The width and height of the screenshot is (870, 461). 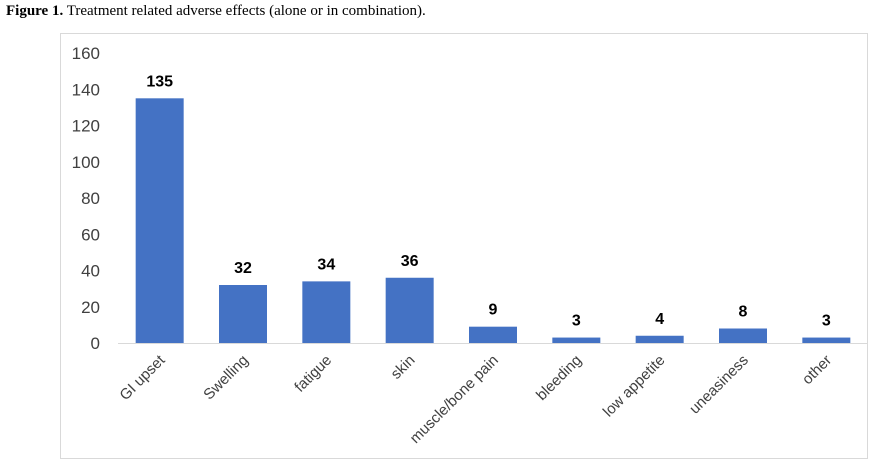 What do you see at coordinates (559, 378) in the screenshot?
I see `x-tick-label: bleeding` at bounding box center [559, 378].